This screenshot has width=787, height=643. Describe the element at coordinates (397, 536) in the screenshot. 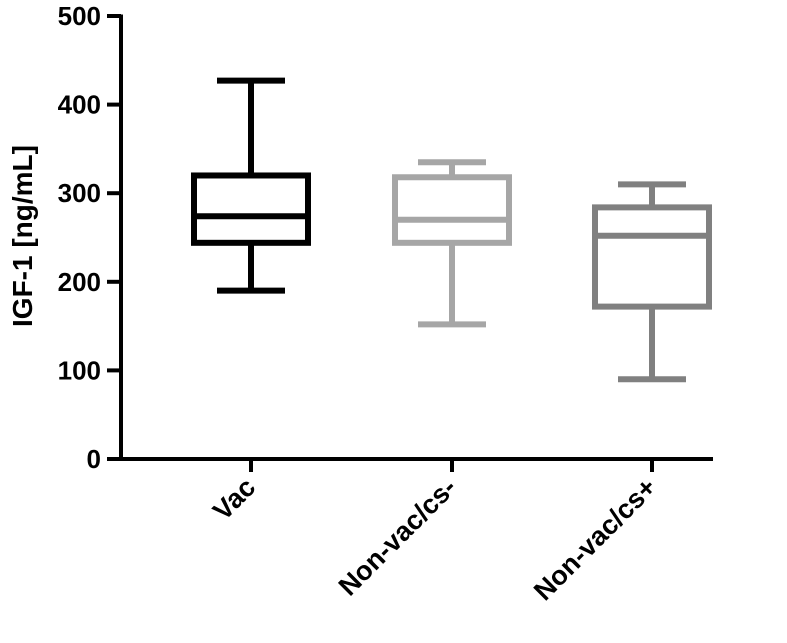

I see `x-tick-label: Non-vac/cs-` at that location.